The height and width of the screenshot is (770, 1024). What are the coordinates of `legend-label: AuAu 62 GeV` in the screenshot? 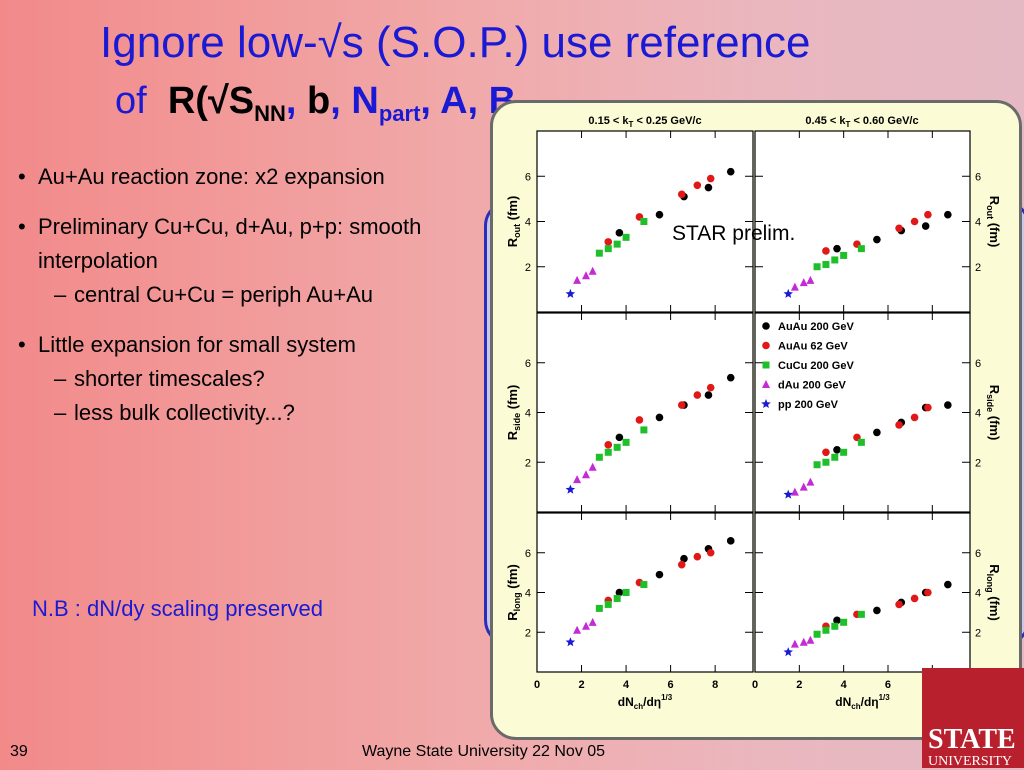 It's located at (813, 347).